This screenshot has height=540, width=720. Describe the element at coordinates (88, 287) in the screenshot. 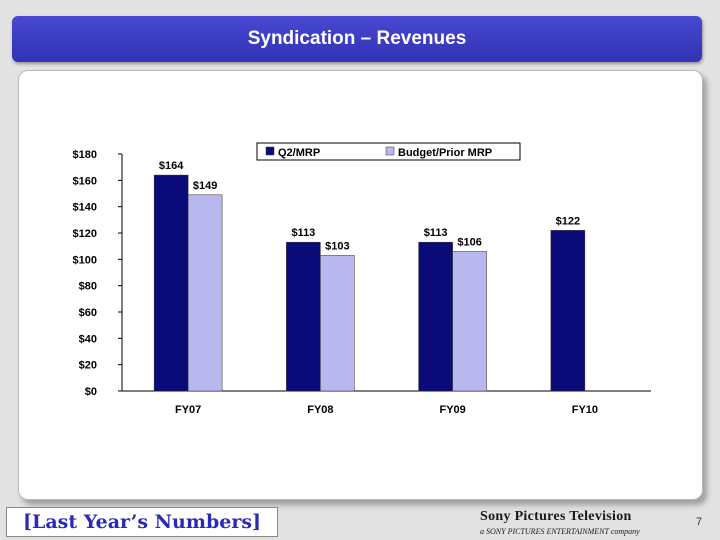

I see `y-tick-label: $80` at that location.